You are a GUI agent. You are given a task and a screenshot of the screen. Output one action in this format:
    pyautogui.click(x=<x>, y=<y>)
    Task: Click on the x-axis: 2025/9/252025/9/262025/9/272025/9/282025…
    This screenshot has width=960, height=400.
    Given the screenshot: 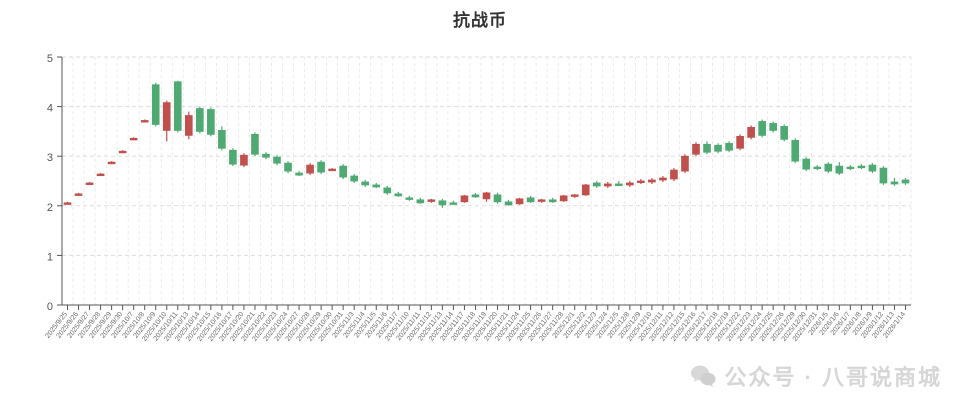 What is the action you would take?
    pyautogui.click(x=477, y=323)
    